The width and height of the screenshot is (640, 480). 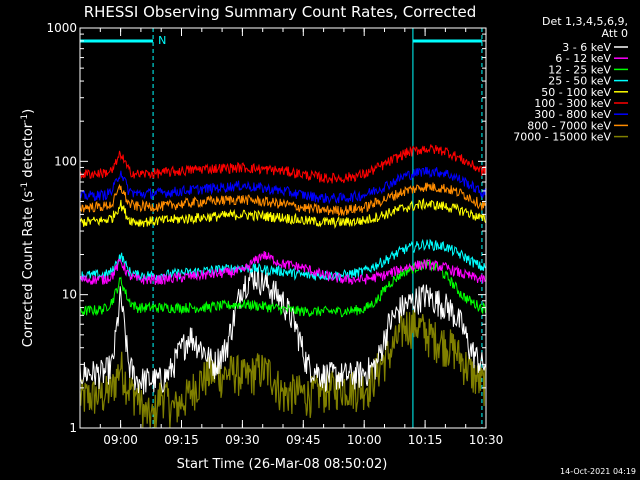 What do you see at coordinates (598, 471) in the screenshot?
I see `timestamp: 14-Oct-2021 04:19` at bounding box center [598, 471].